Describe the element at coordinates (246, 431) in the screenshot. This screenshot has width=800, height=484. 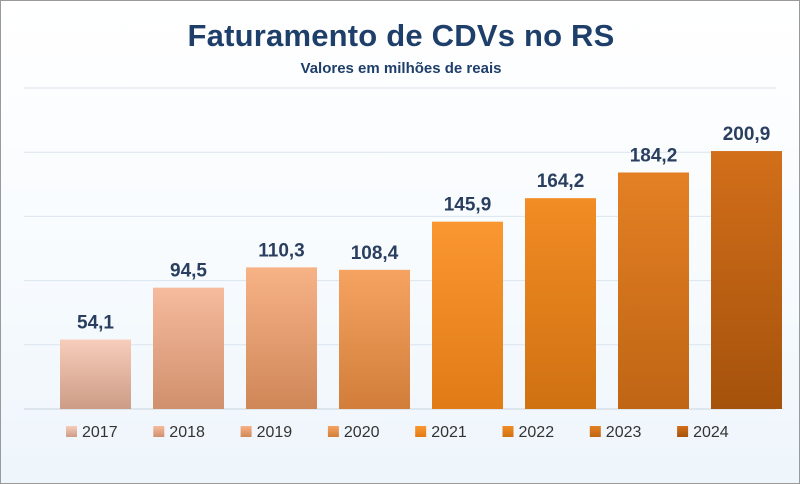
I see `legend-swatch-2019` at that location.